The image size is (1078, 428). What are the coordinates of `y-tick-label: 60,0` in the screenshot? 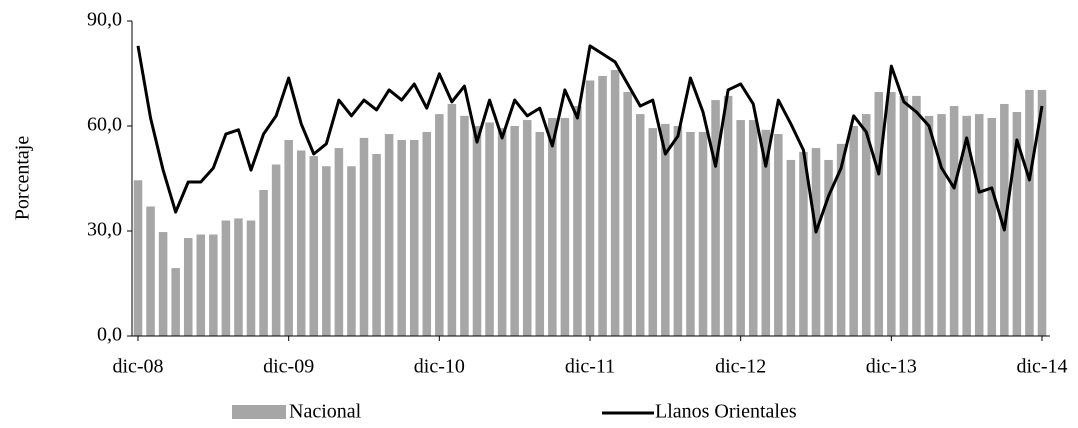 It's located at (104, 125).